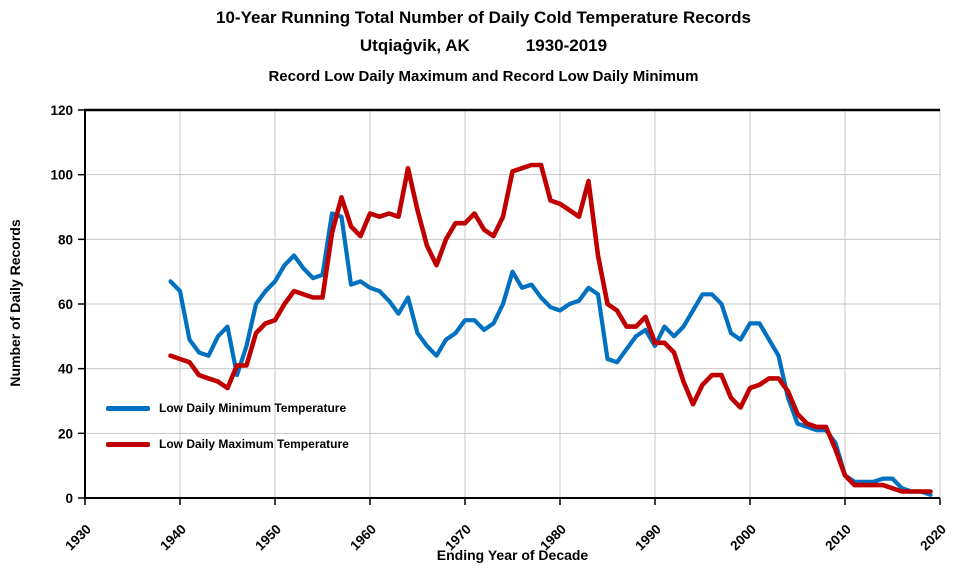 This screenshot has height=581, width=967. I want to click on legend-label-minimum: Low Daily Minimum Temperature, so click(253, 408).